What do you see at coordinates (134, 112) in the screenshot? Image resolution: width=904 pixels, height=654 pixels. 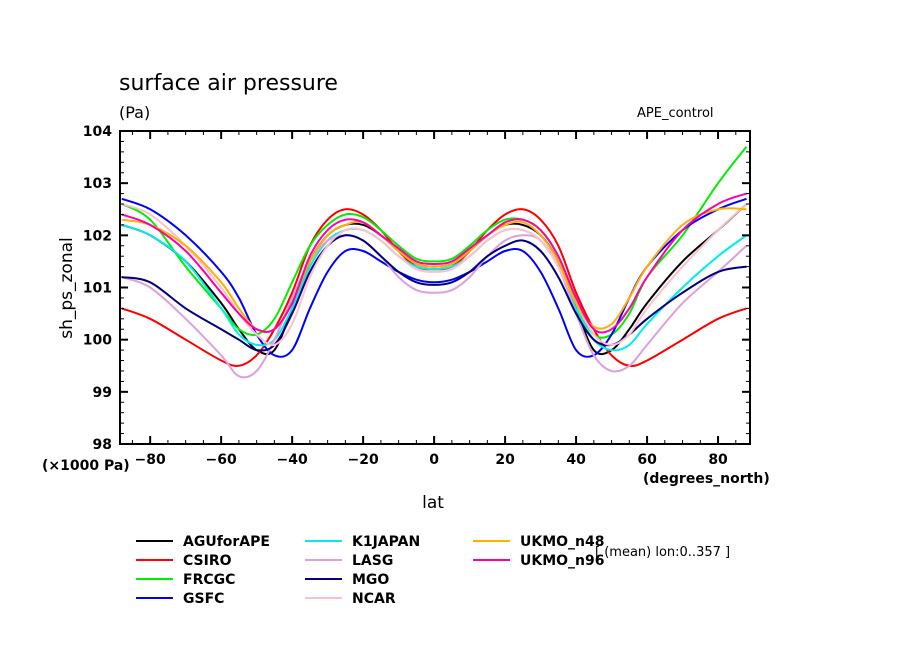 I see `units-label: (Pa)` at bounding box center [134, 112].